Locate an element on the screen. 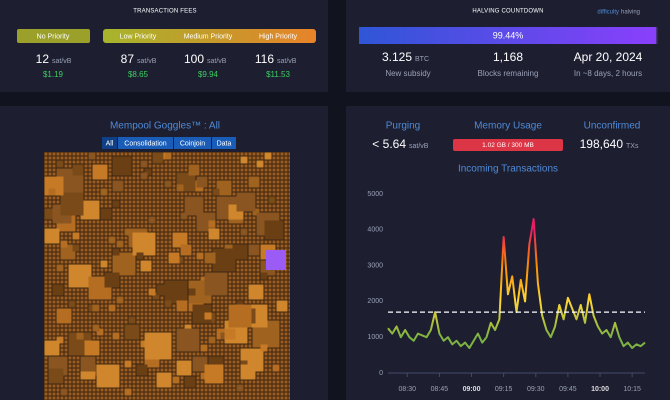 The image size is (670, 400). stat-value: Apr 20, 2024 is located at coordinates (608, 57).